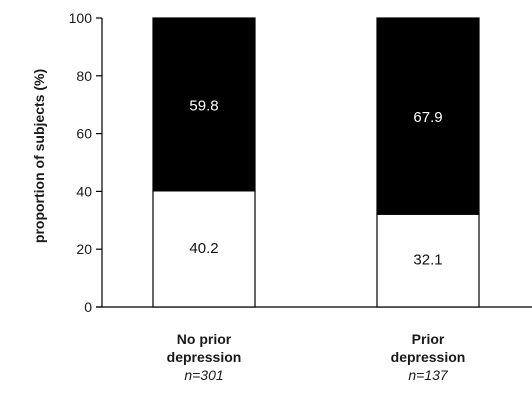  I want to click on y-tick-label: 100, so click(81, 18).